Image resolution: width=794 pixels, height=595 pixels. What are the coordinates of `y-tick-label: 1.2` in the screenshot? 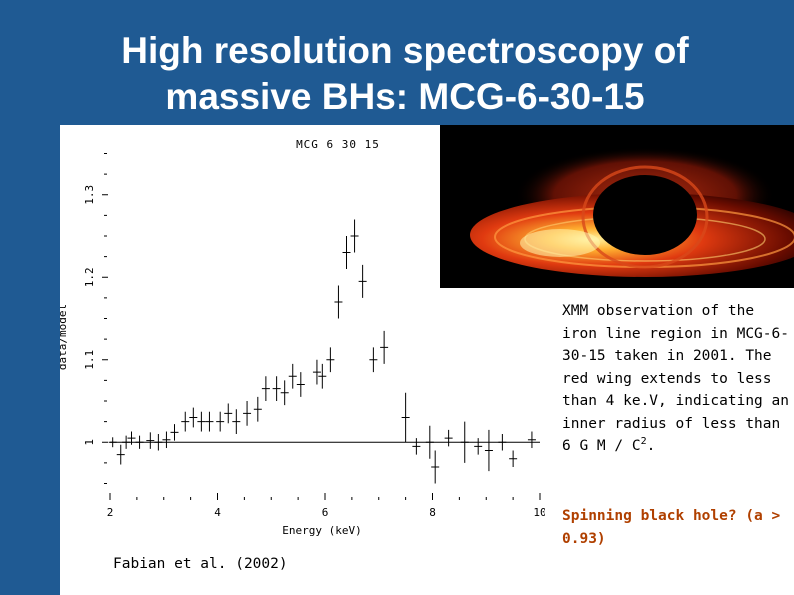 It's located at (89, 277).